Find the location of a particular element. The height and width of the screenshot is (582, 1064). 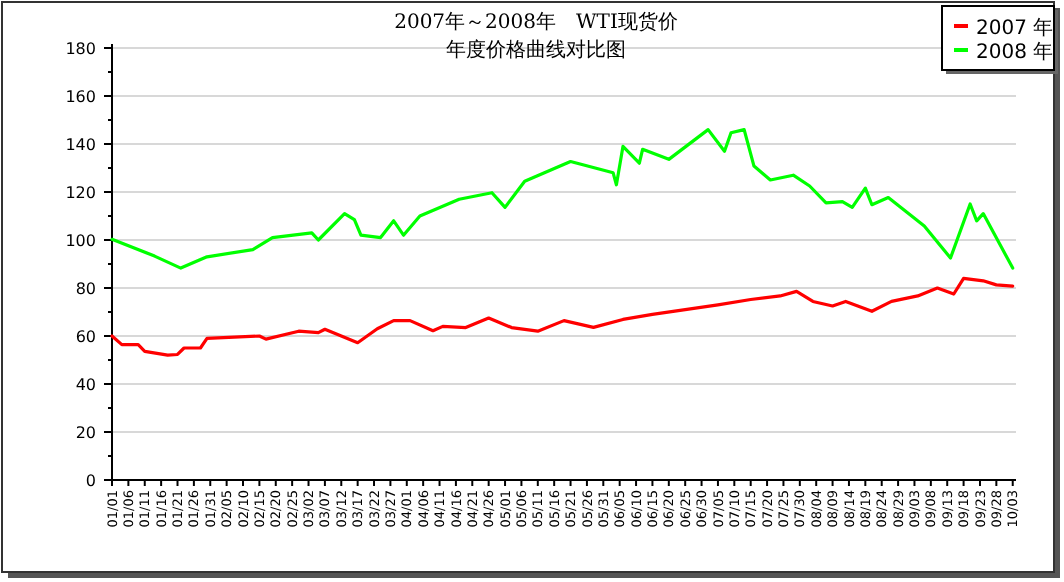

y-tick-label: 100 is located at coordinates (80, 241).